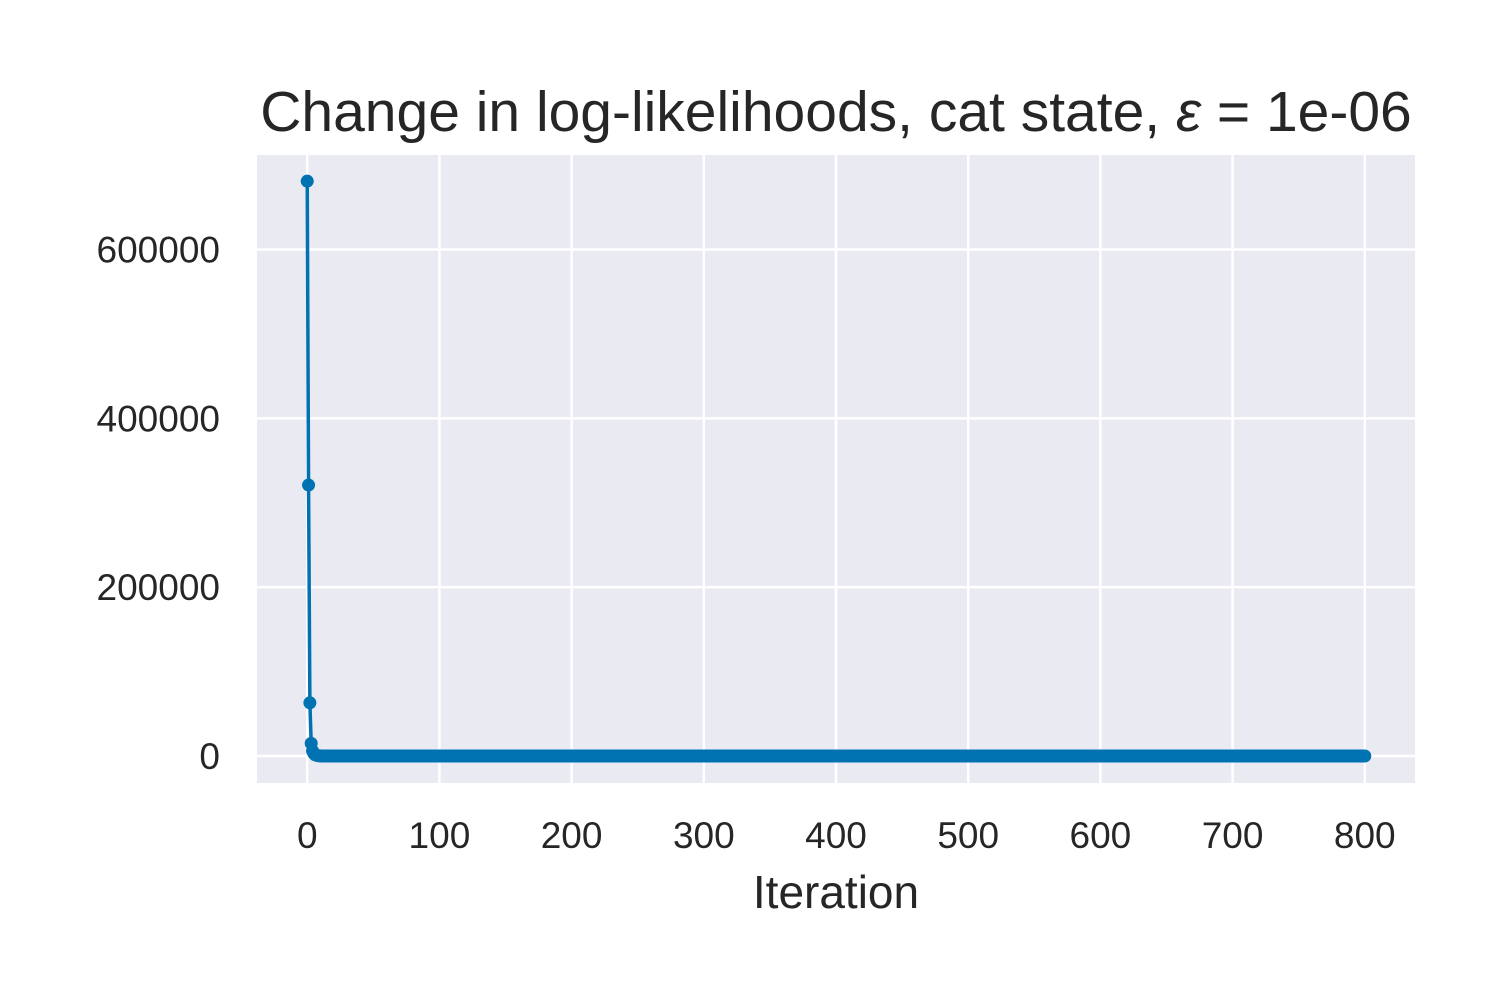 This screenshot has width=1500, height=1000. I want to click on y-tick-label: 0, so click(209, 756).